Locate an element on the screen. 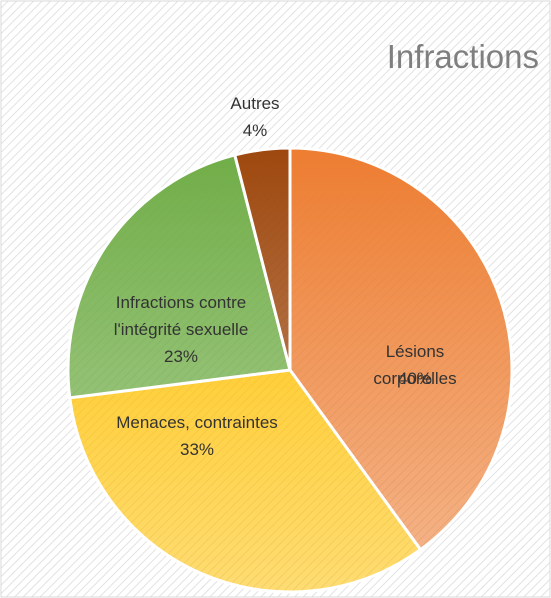 The image size is (551, 598). slice-value-label: 40% is located at coordinates (415, 378).